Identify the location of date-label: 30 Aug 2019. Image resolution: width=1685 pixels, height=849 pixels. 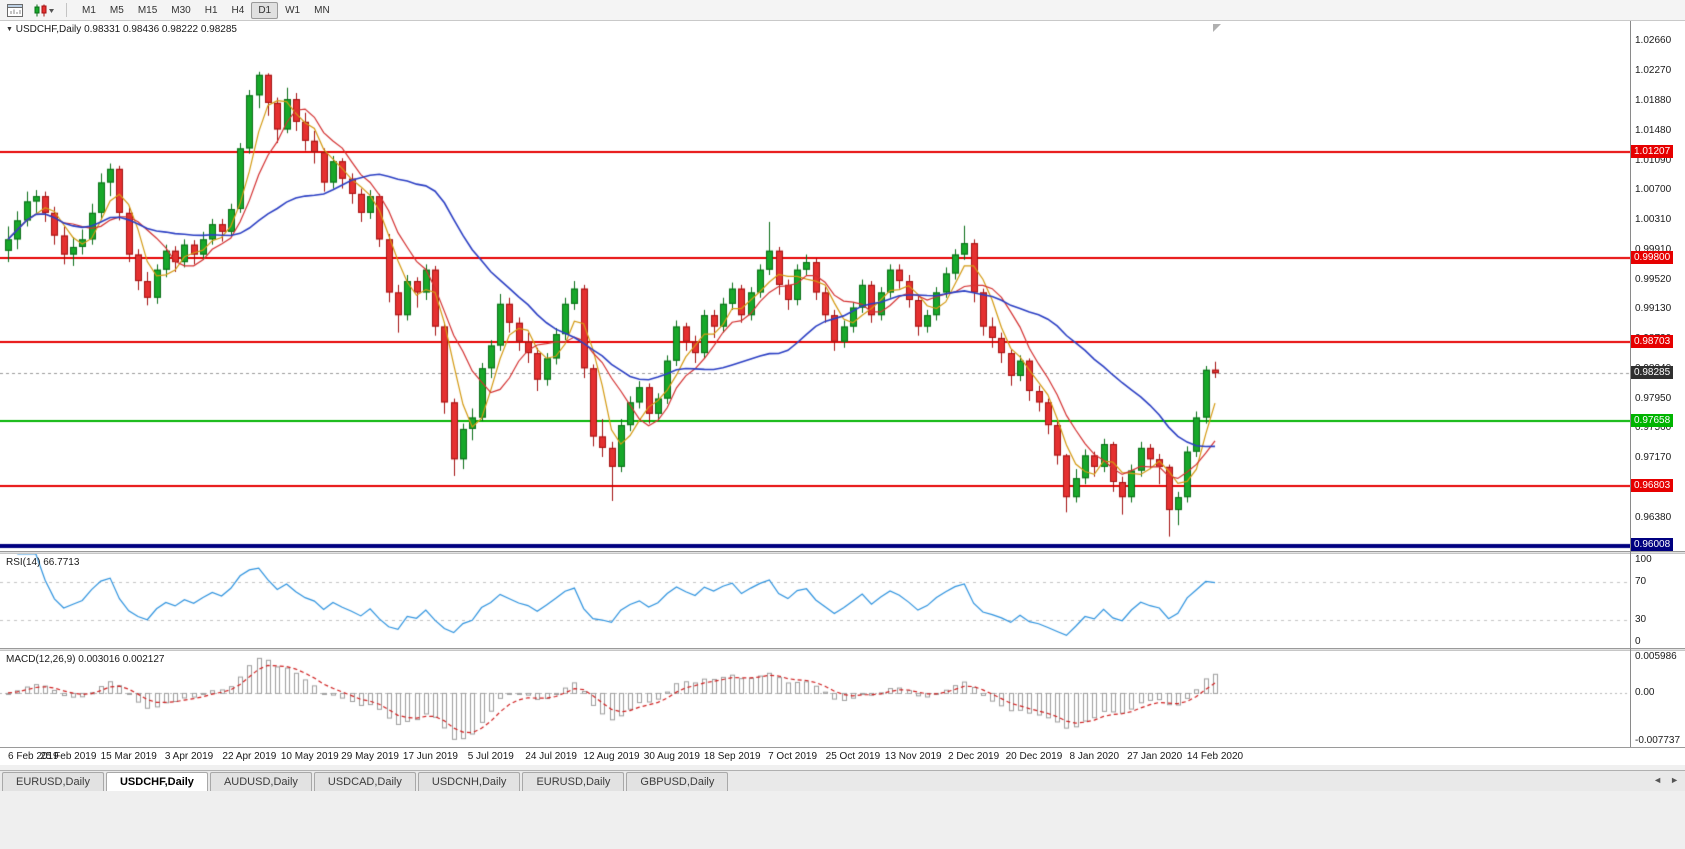
(671, 756).